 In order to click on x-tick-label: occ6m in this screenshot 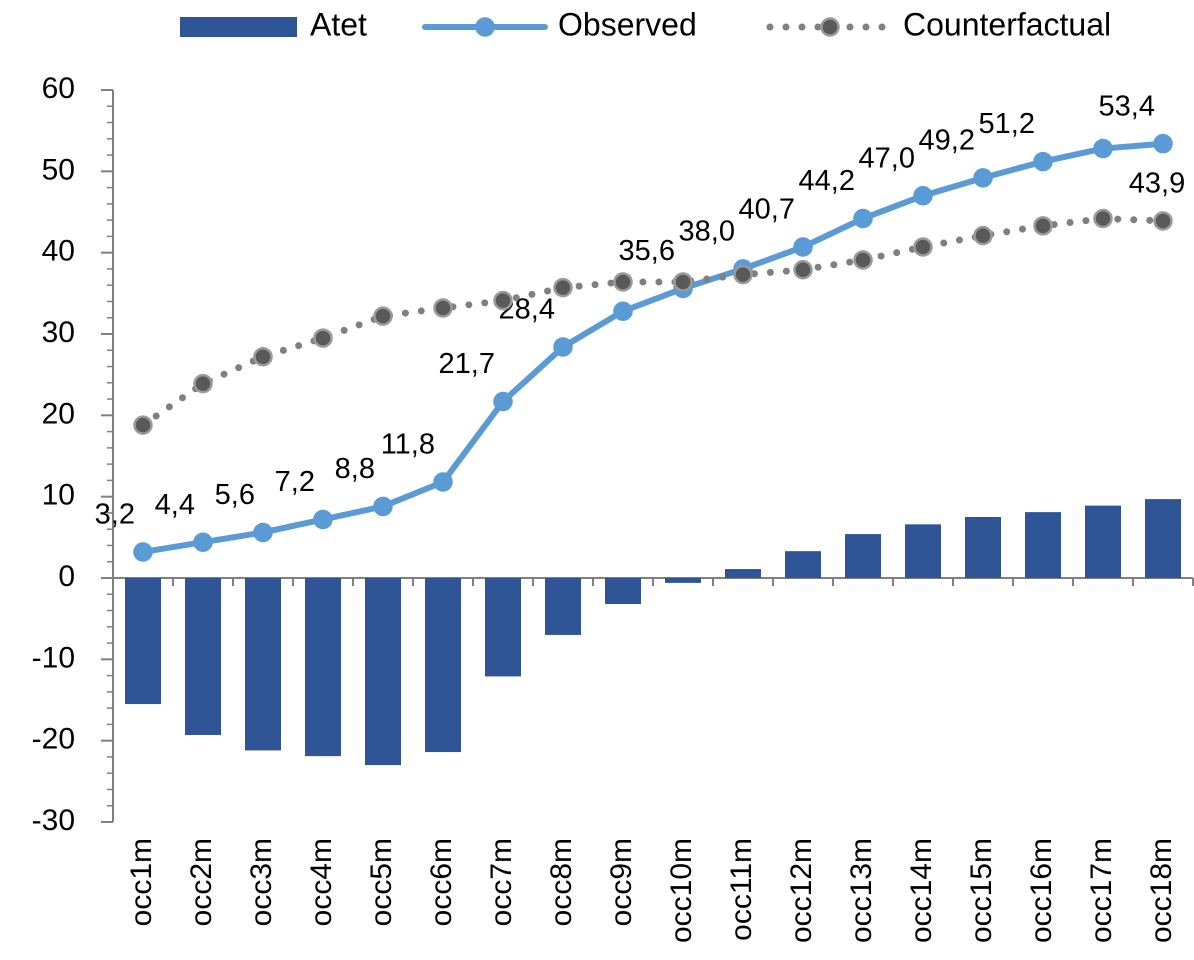, I will do `click(441, 882)`.